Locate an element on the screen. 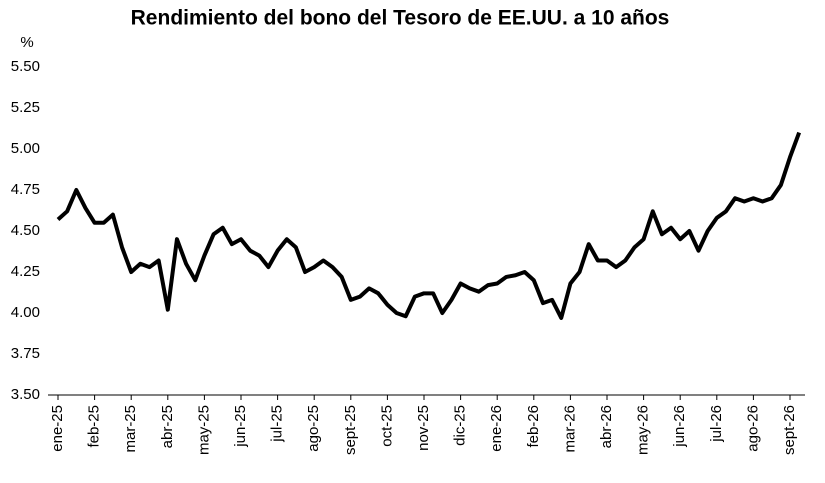  y-tick-label: 3.50 is located at coordinates (25, 394).